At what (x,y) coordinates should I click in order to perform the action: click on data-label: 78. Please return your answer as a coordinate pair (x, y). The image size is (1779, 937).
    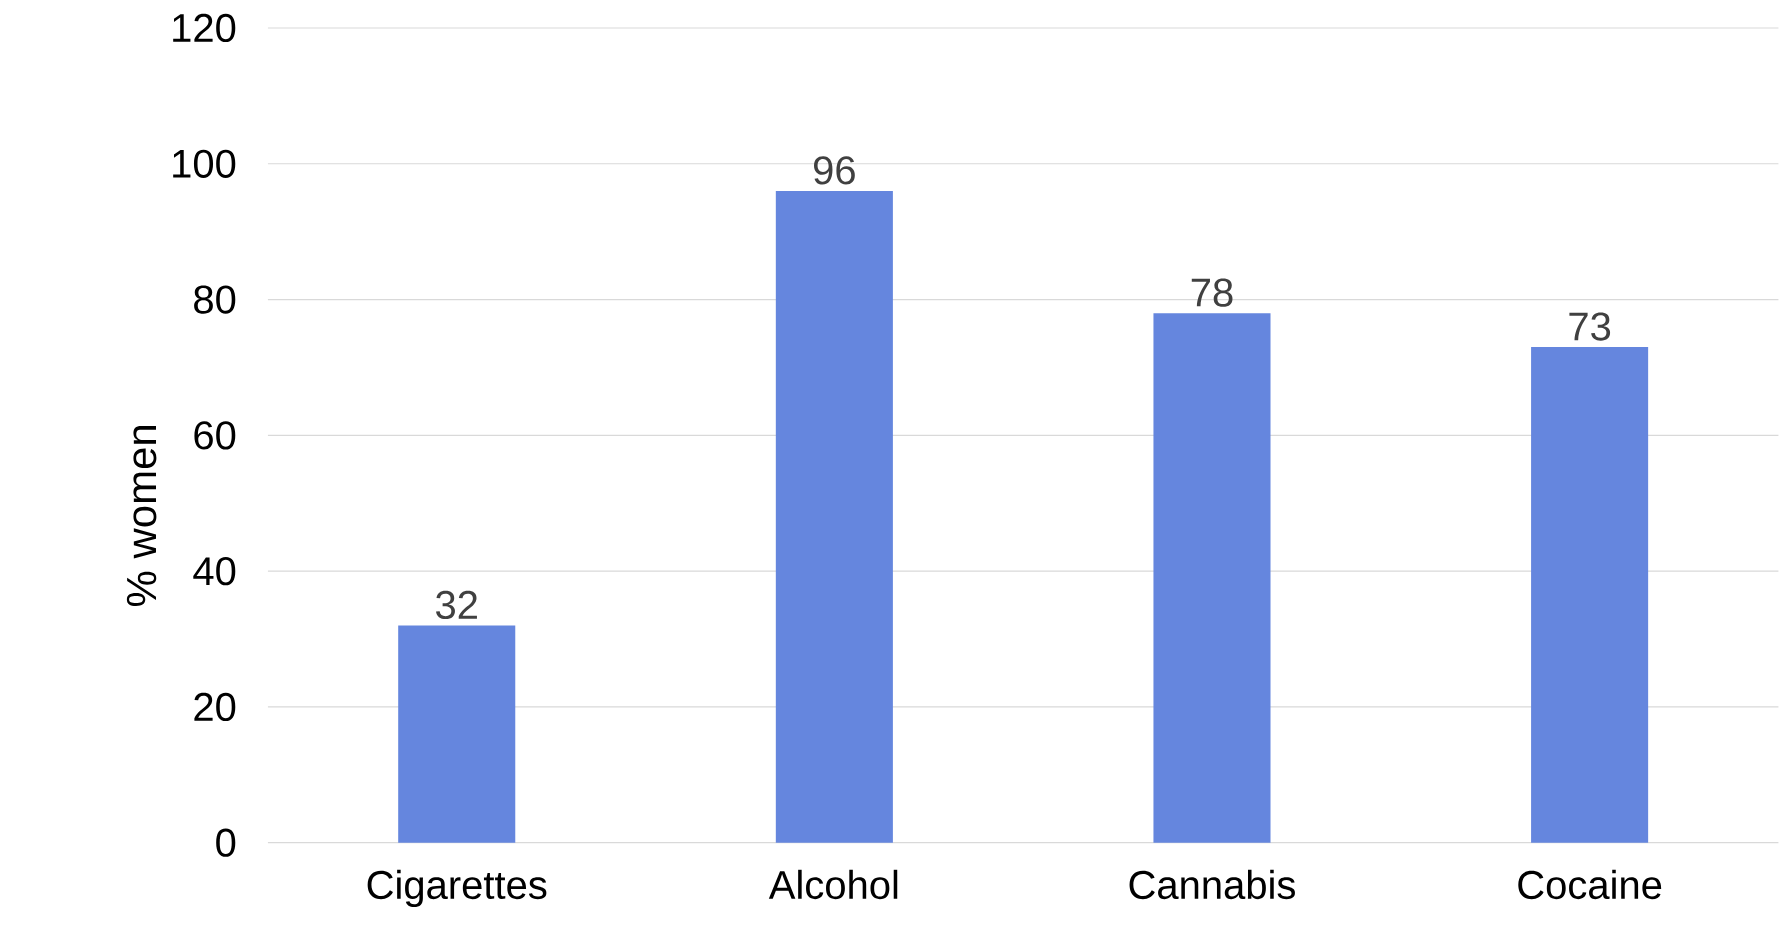
    Looking at the image, I should click on (1212, 292).